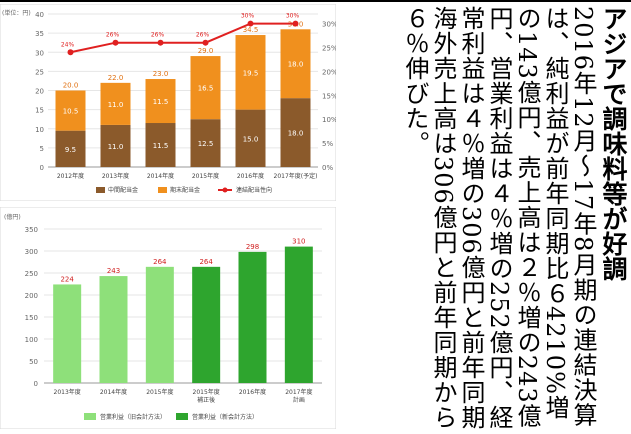 This screenshot has height=434, width=631. What do you see at coordinates (329, 25) in the screenshot?
I see `y2-tick-label: 30%` at bounding box center [329, 25].